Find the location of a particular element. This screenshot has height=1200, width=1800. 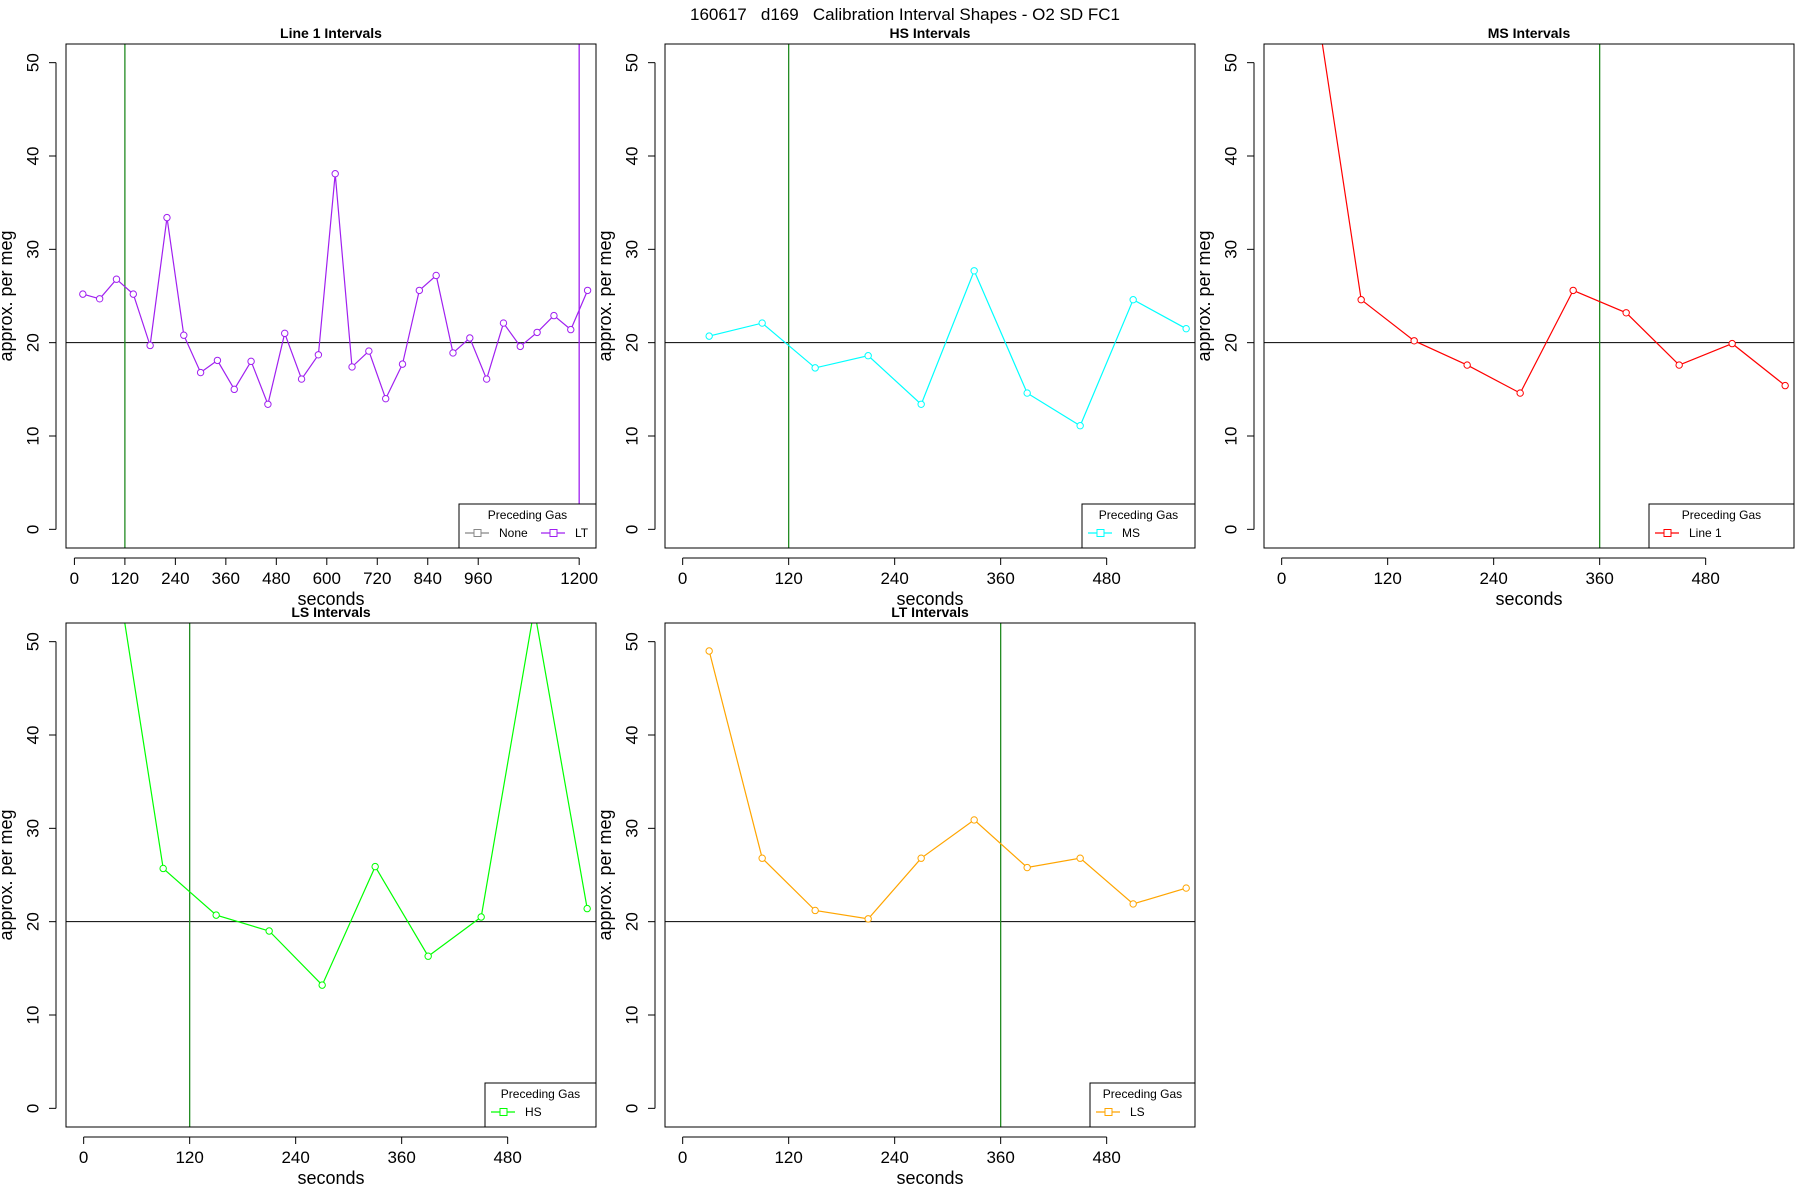

y-tick-label: 10 is located at coordinates (631, 1015).